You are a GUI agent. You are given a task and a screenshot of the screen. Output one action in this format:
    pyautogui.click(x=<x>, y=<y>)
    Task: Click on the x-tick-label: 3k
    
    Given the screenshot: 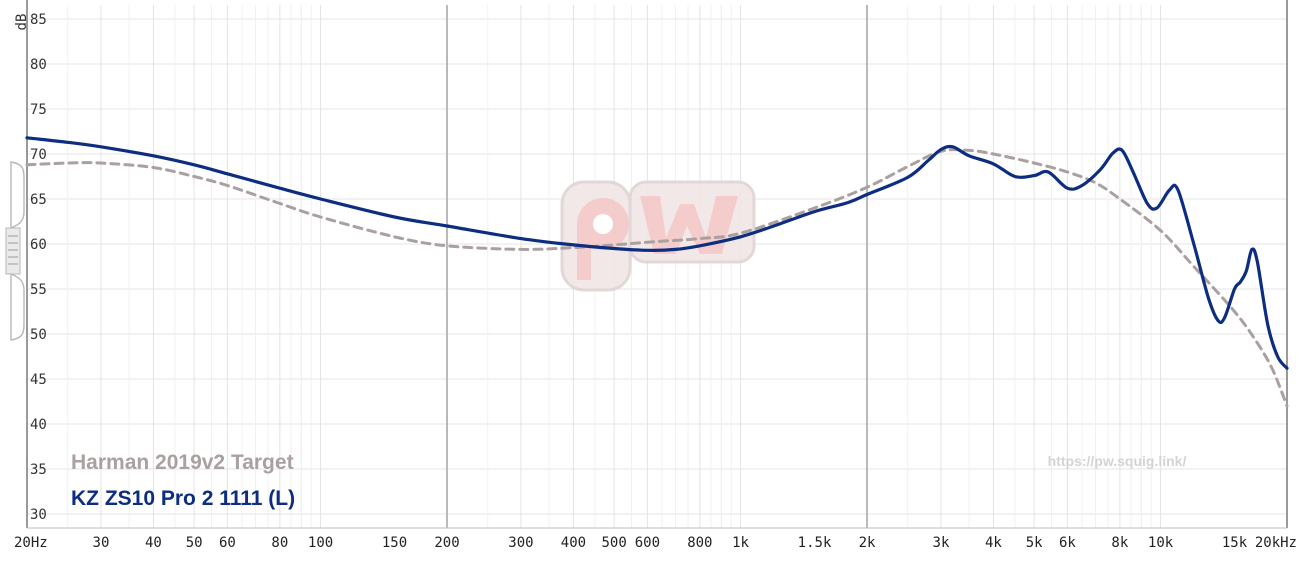 What is the action you would take?
    pyautogui.click(x=941, y=543)
    